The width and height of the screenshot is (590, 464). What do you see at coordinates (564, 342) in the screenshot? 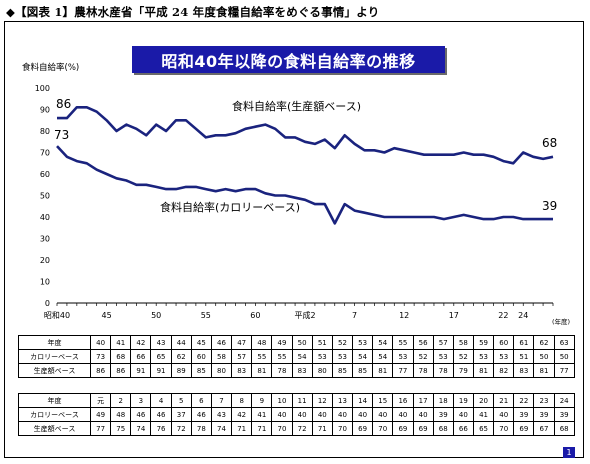
I see `table-cell: 63` at bounding box center [564, 342].